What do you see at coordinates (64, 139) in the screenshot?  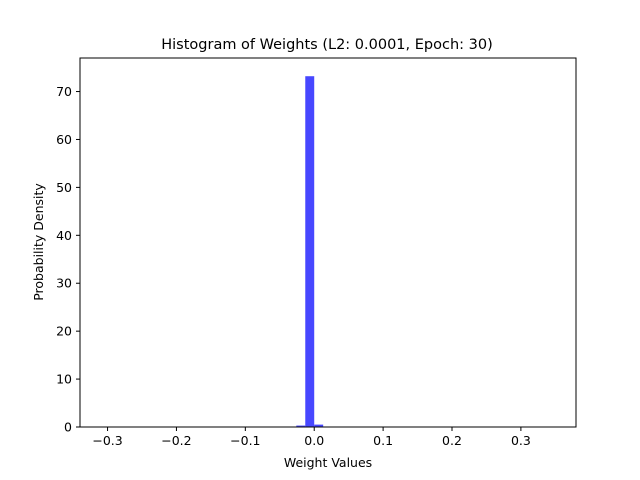 I see `y-tick-label: 60` at bounding box center [64, 139].